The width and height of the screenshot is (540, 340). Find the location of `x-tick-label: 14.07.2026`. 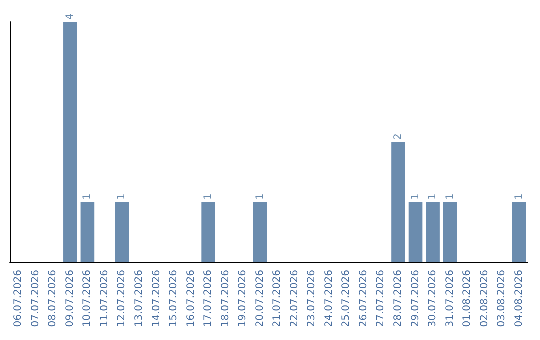

x-tick-label: 14.07.2026 is located at coordinates (156, 299).